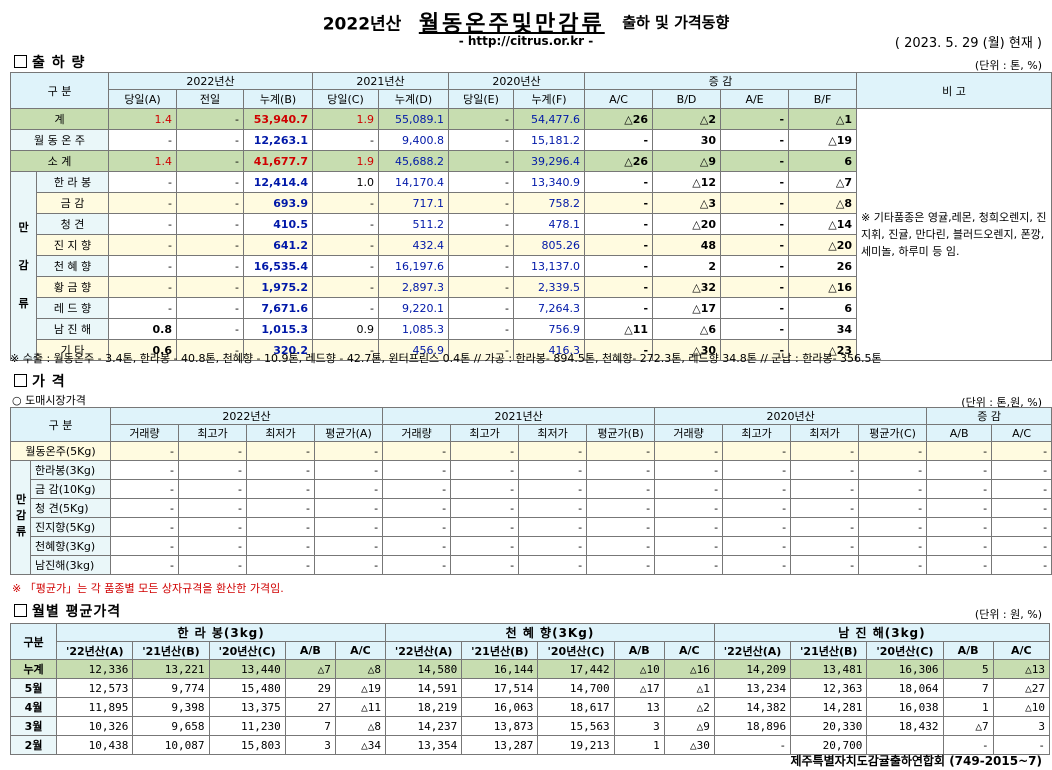 This screenshot has width=1052, height=770. What do you see at coordinates (531, 329) in the screenshot?
I see `table-row: 남 진 해 0.8-1,015.3 0.9 1,085.3-756.9 △11 △6-34` at bounding box center [531, 329].